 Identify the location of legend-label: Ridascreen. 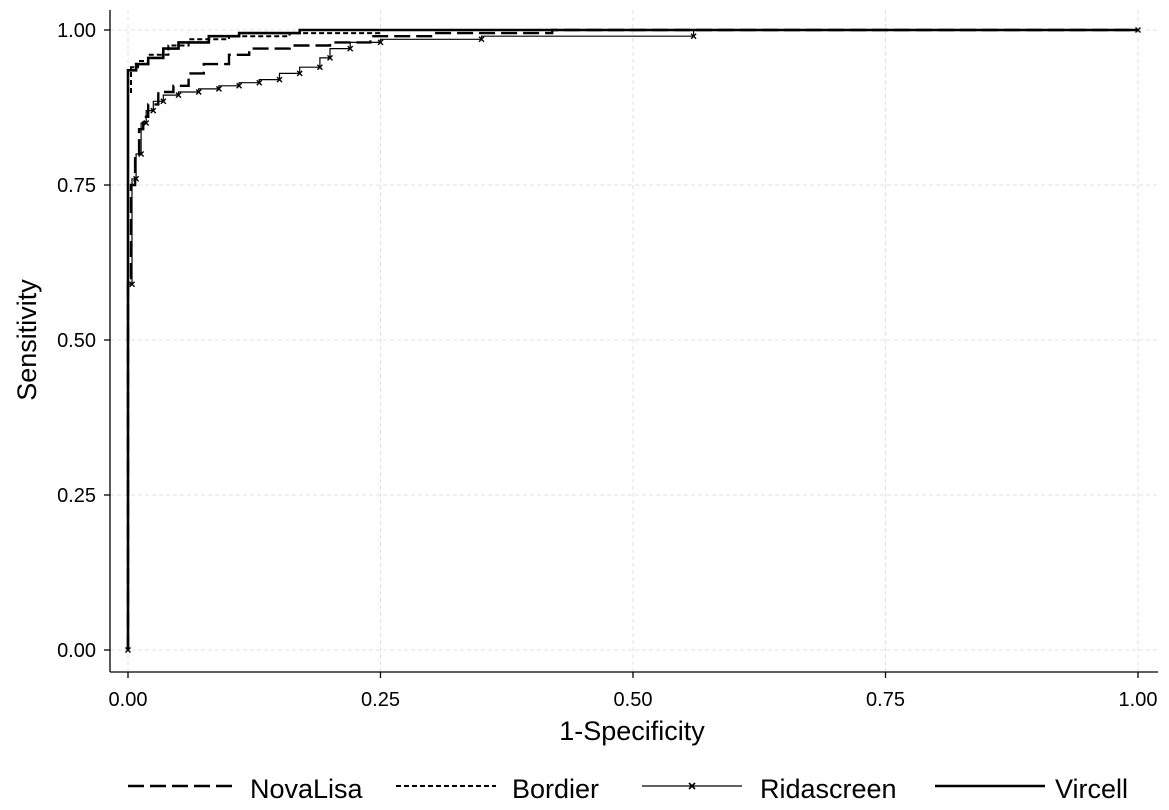
(828, 789).